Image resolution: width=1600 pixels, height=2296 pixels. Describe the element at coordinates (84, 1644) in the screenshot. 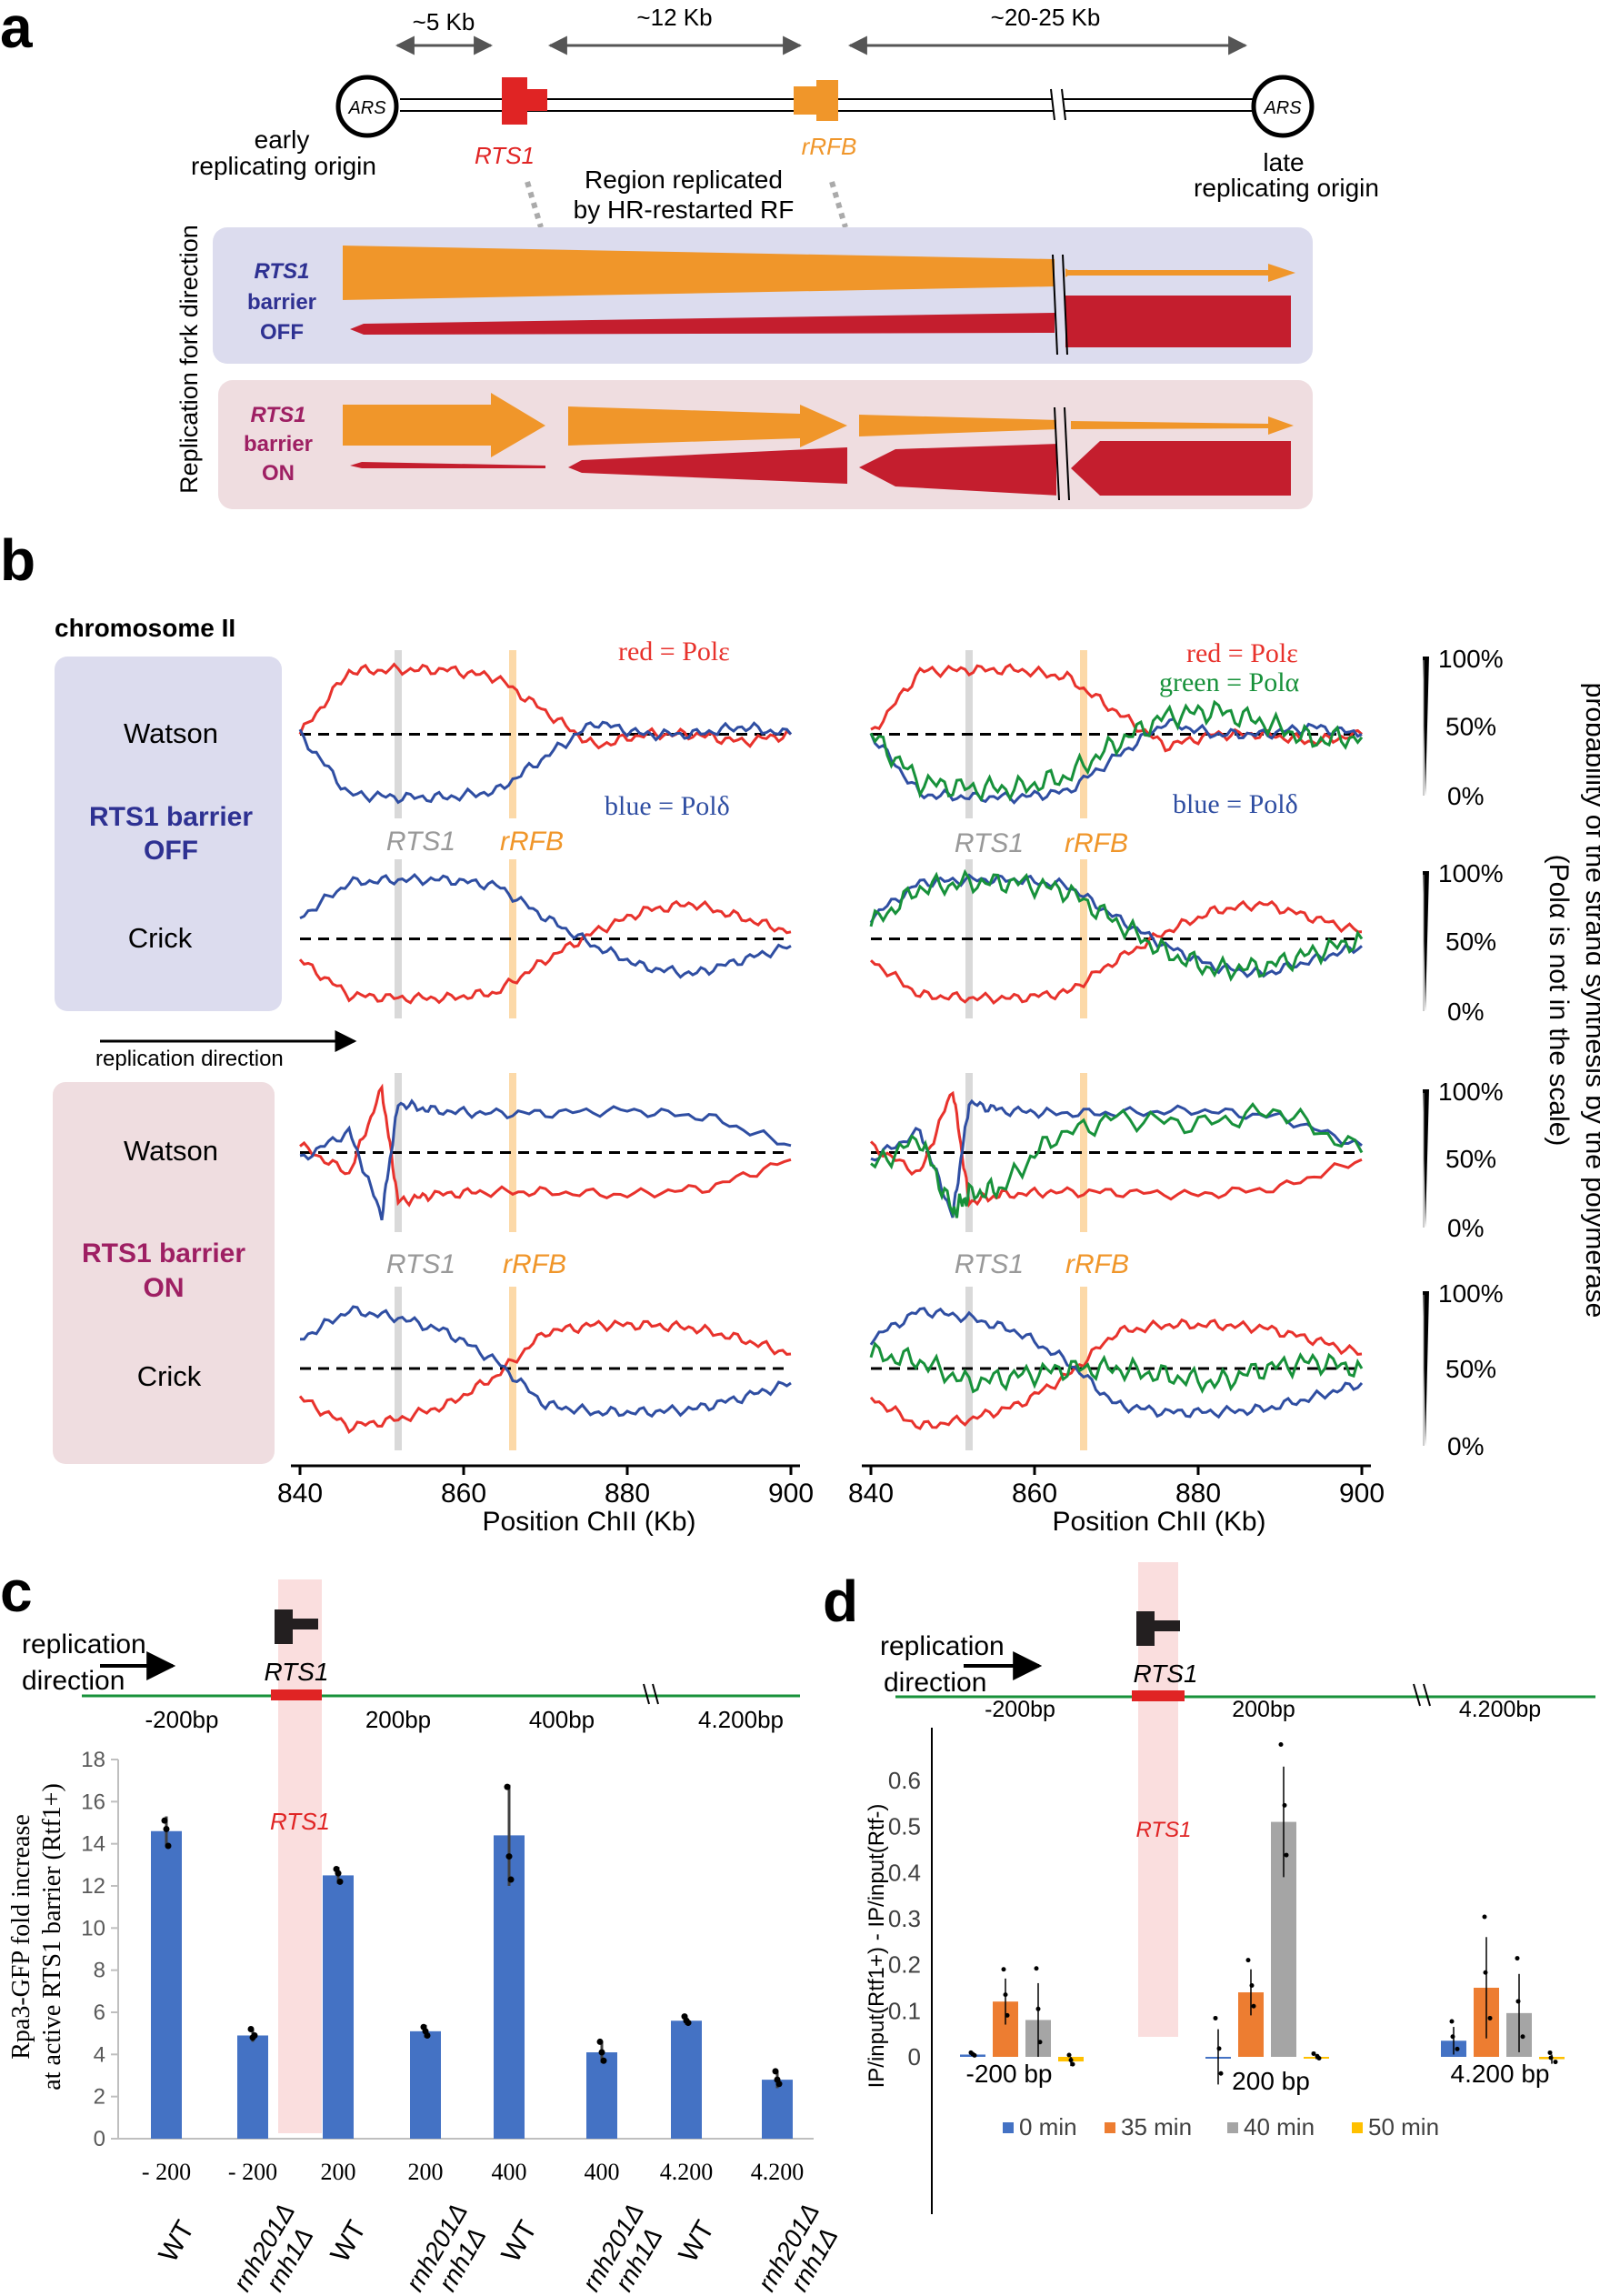

I see `c-replication-label-1: replication` at that location.